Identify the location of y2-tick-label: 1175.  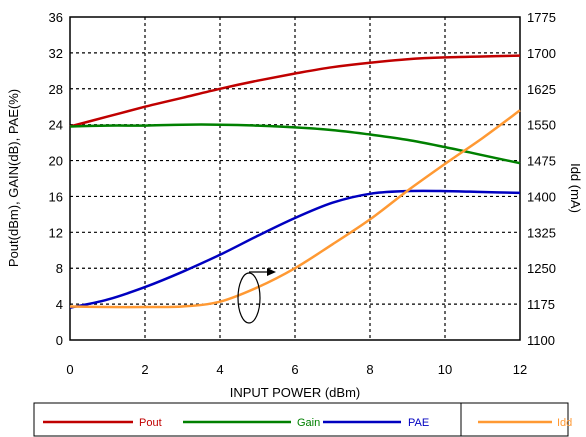
(541, 304).